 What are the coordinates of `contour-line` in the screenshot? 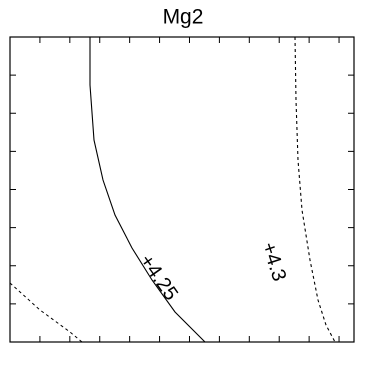 It's located at (315, 189).